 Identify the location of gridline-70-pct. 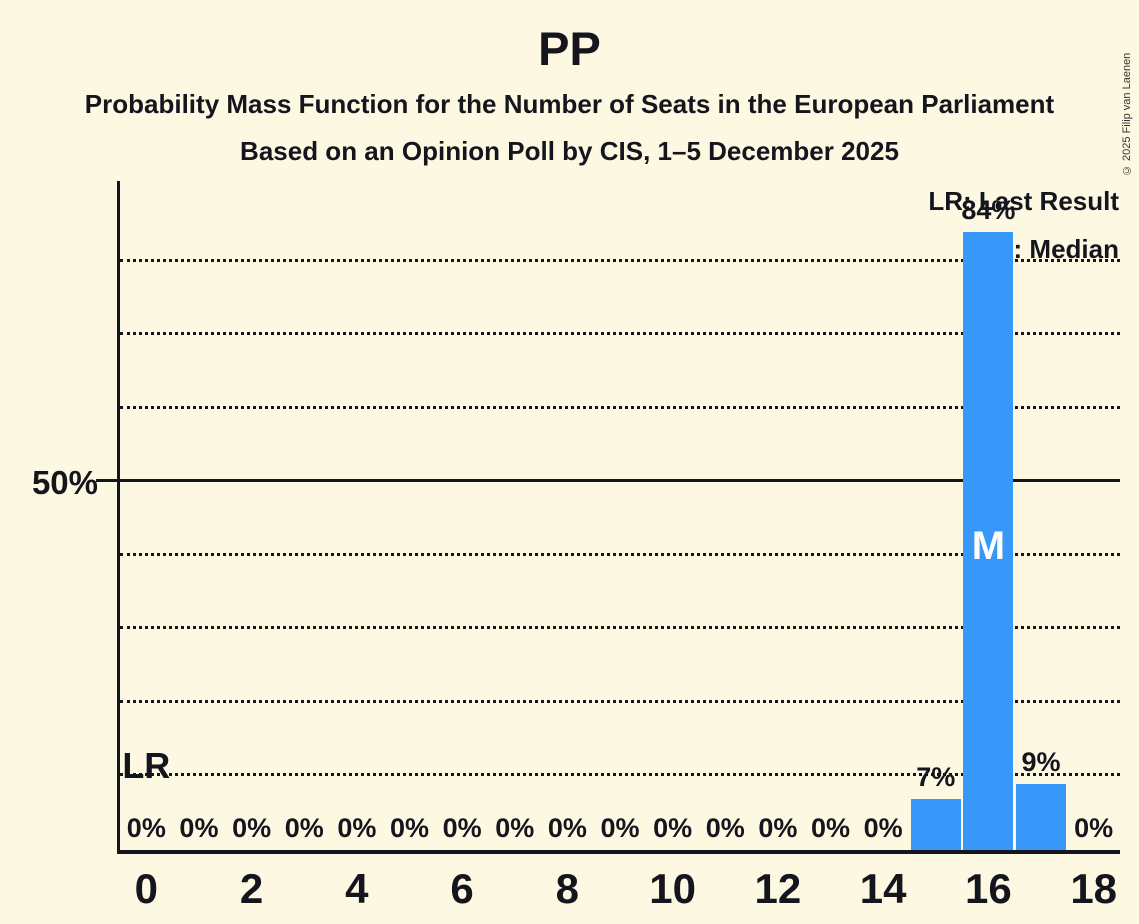
(620, 334).